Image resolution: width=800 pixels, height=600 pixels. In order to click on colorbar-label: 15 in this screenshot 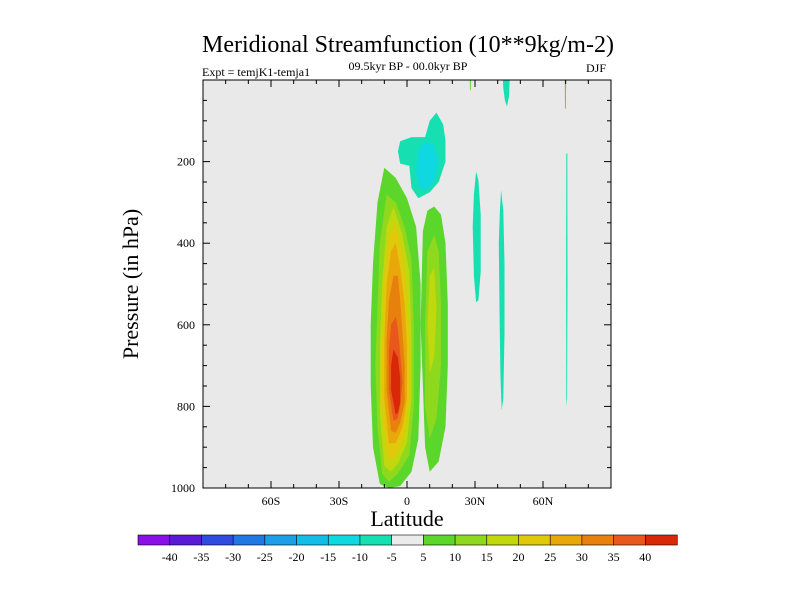, I will do `click(487, 557)`.